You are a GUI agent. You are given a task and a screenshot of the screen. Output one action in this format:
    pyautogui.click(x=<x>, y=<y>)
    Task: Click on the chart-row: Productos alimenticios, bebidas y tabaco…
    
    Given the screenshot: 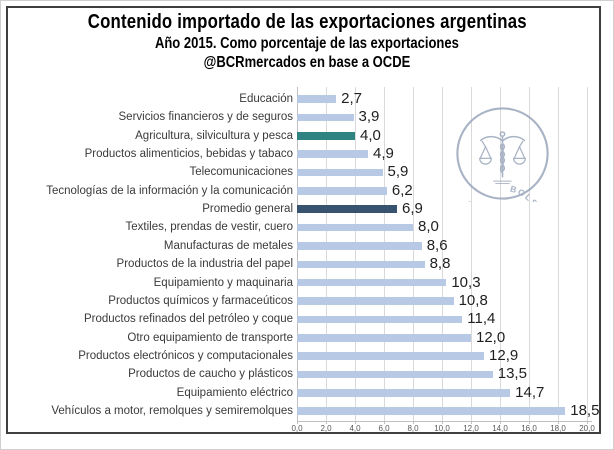 What is the action you would take?
    pyautogui.click(x=306, y=154)
    